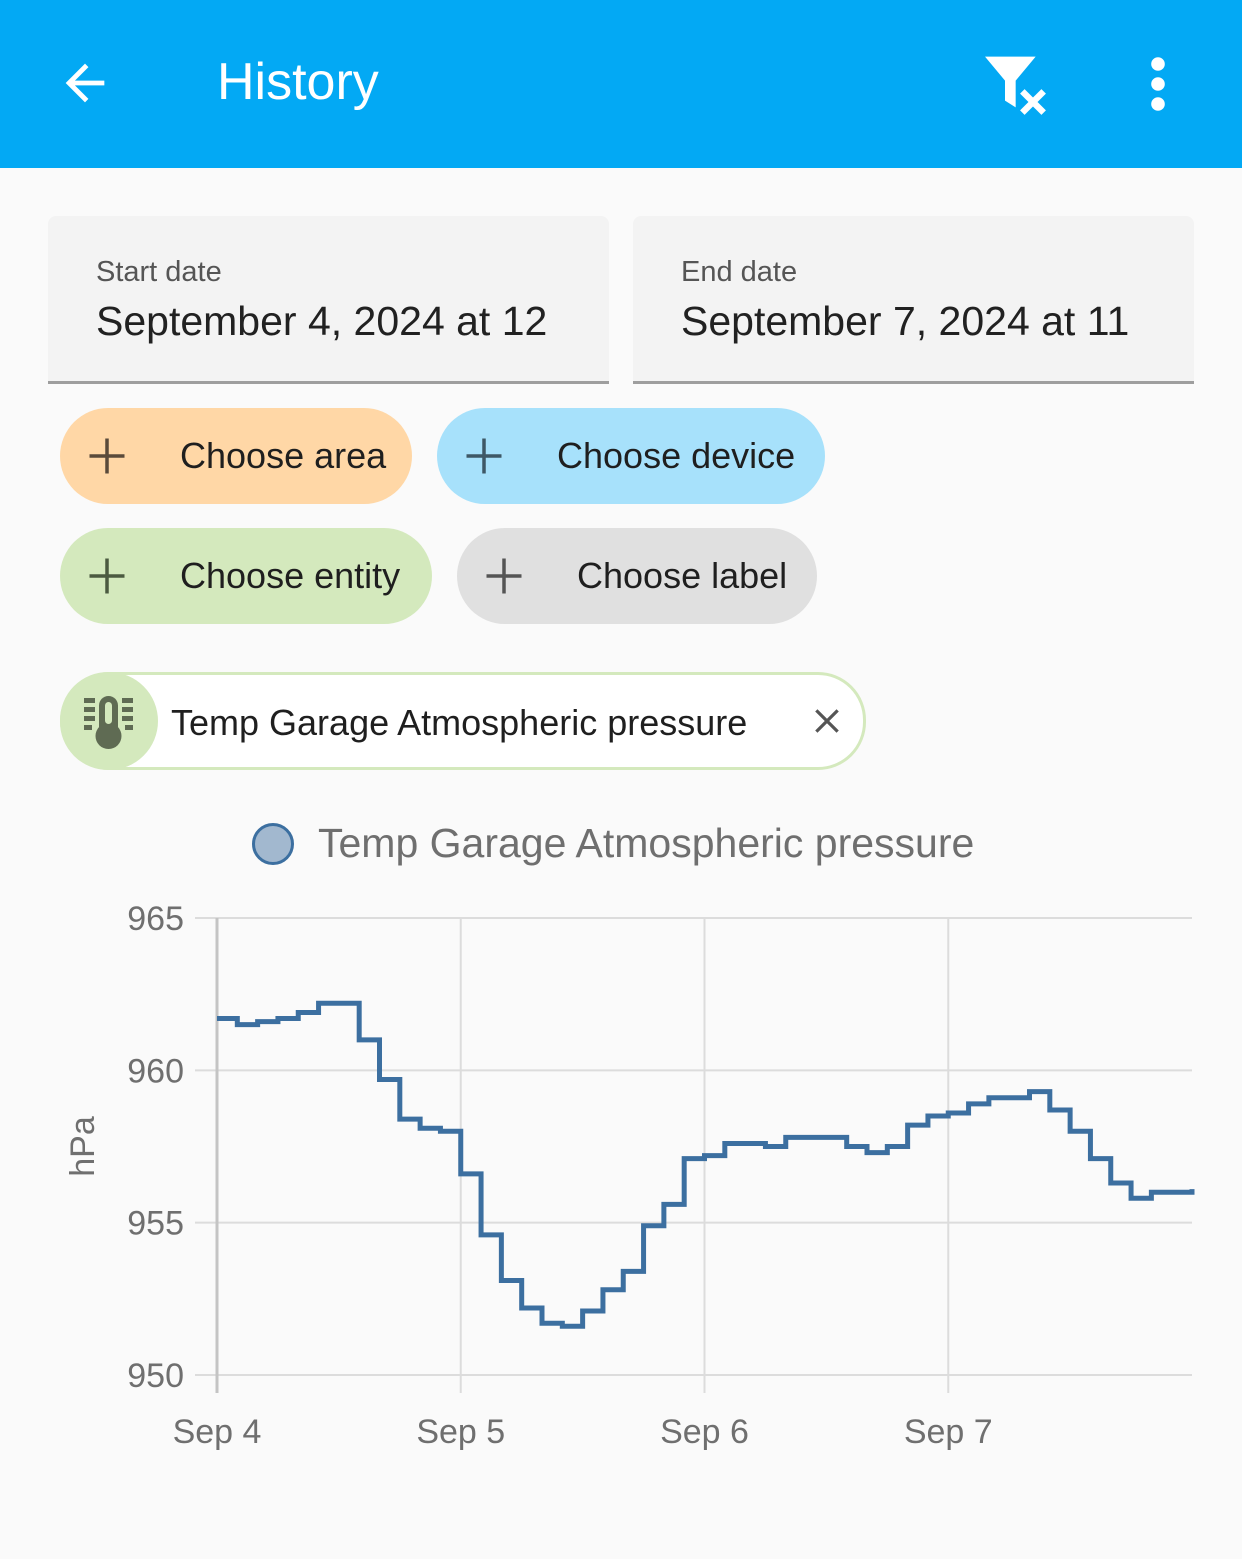  What do you see at coordinates (155, 1376) in the screenshot?
I see `y-tick-label: 950` at bounding box center [155, 1376].